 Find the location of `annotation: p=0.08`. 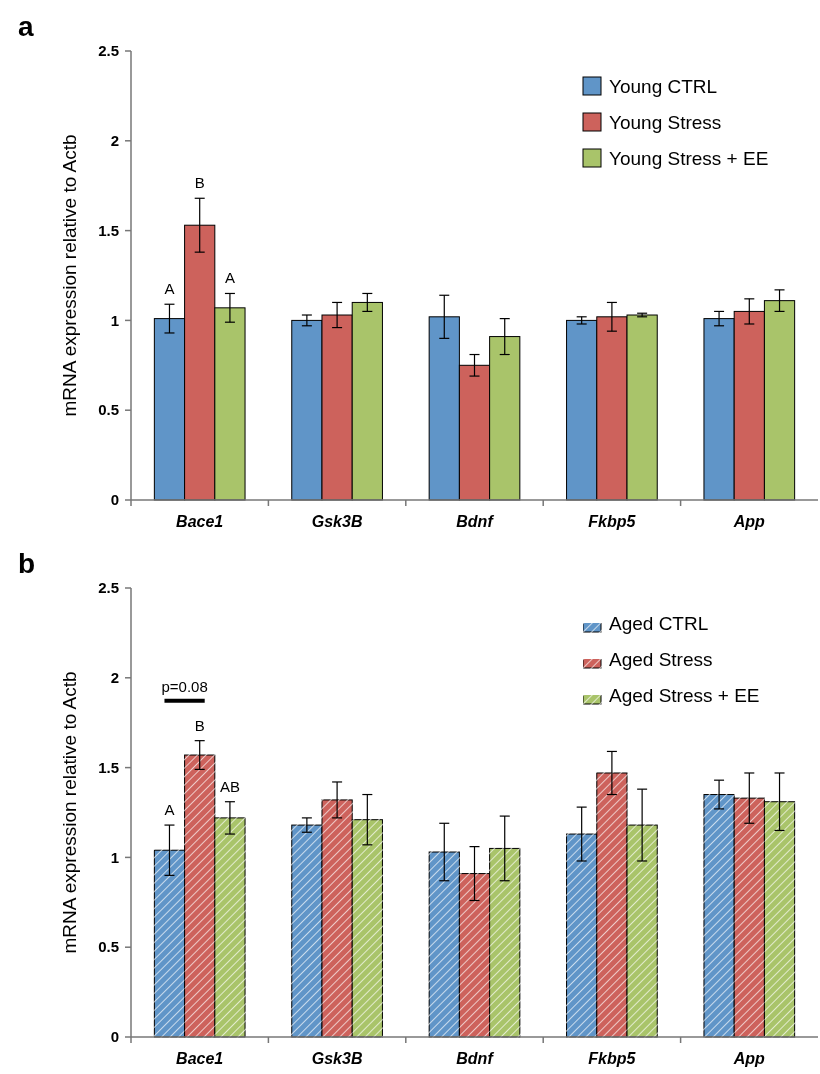

annotation: p=0.08 is located at coordinates (184, 686).